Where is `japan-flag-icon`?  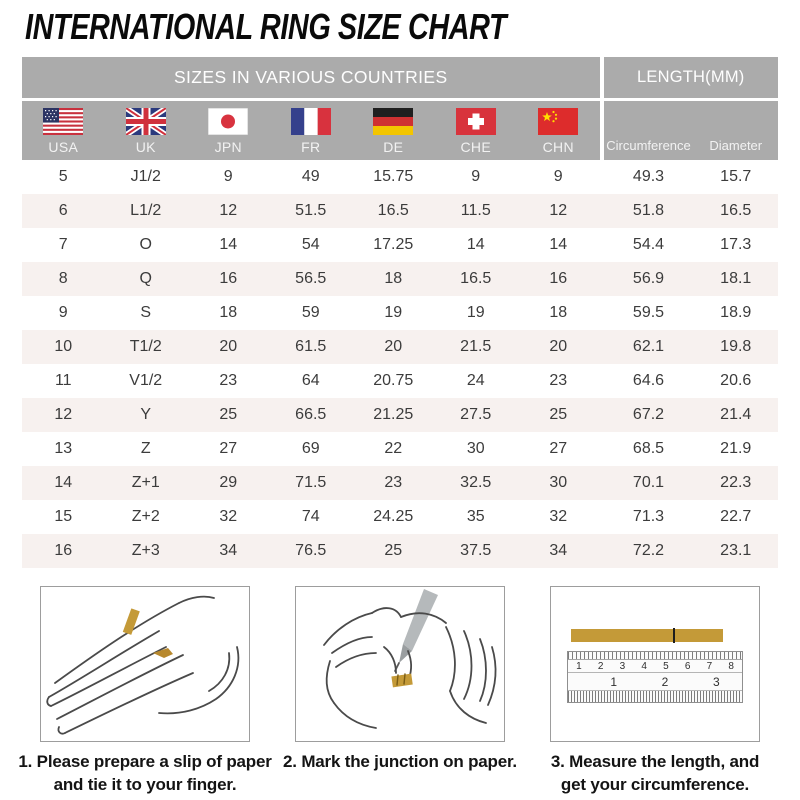
japan-flag-icon is located at coordinates (228, 121).